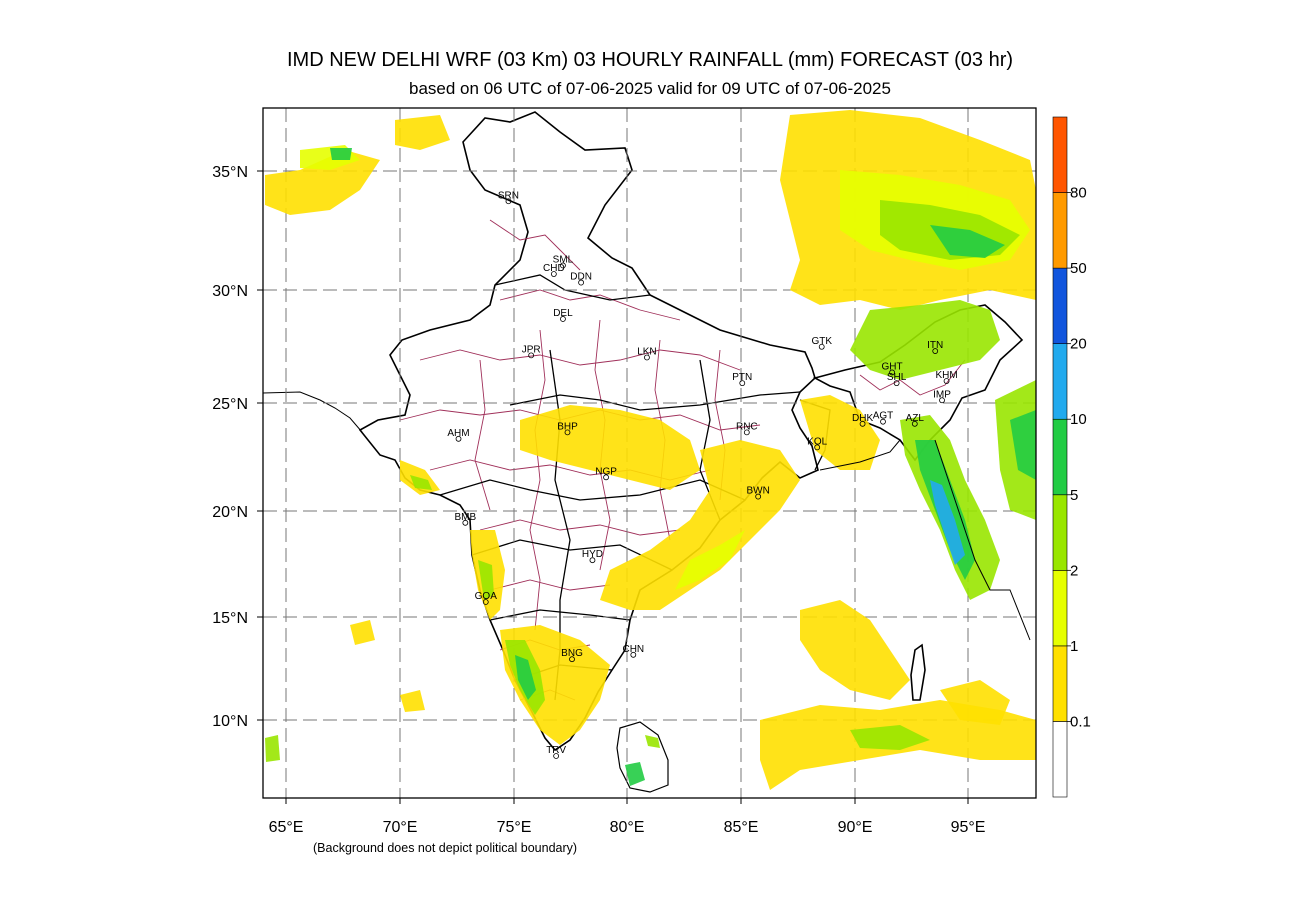 This screenshot has height=900, width=1300. I want to click on city-label-goa: GOA, so click(486, 596).